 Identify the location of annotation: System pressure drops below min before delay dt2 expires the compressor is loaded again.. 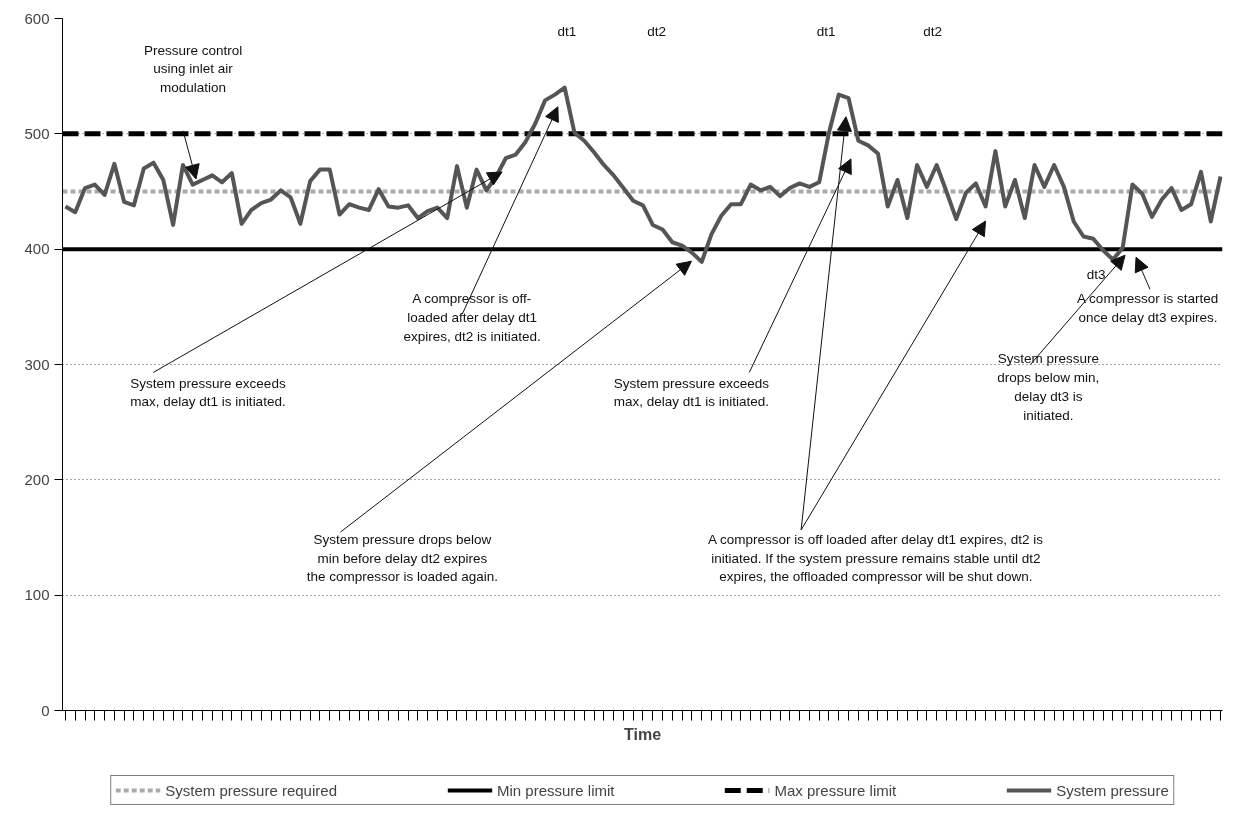
(402, 558).